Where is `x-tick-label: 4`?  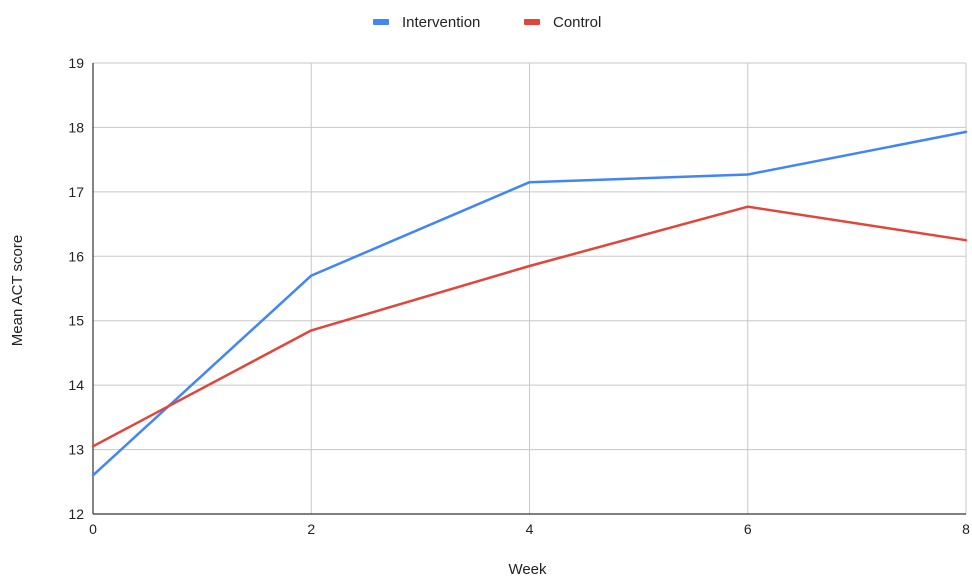 x-tick-label: 4 is located at coordinates (530, 529).